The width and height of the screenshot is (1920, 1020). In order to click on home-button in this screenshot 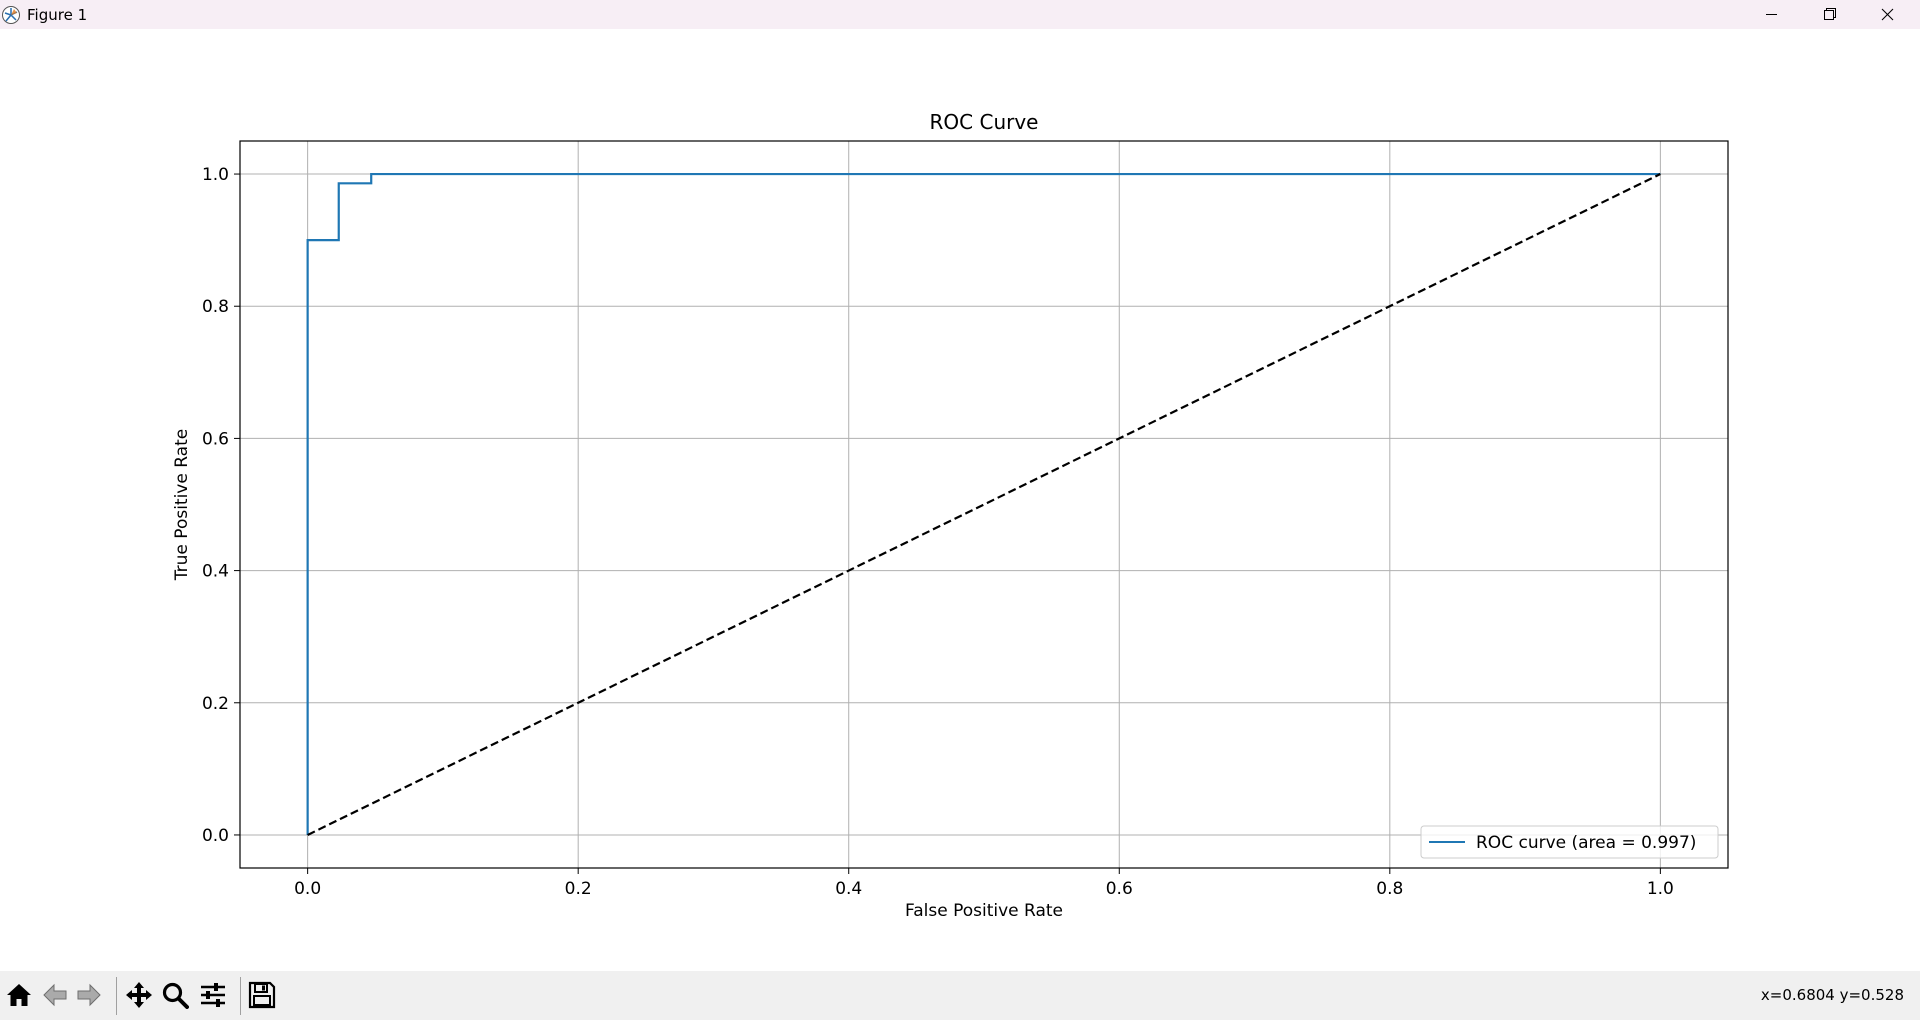, I will do `click(19, 995)`.